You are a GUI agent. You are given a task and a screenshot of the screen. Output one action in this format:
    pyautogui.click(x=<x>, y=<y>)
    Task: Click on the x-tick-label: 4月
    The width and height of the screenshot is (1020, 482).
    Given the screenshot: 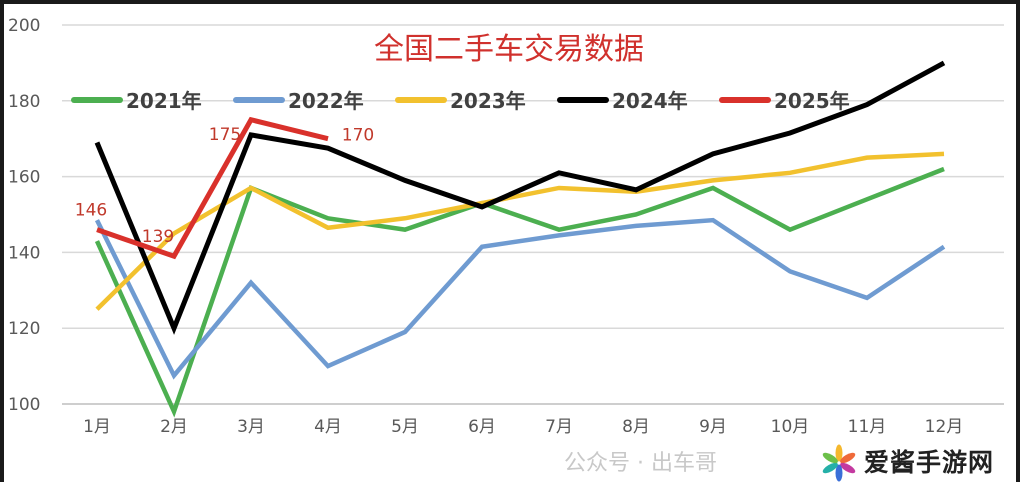 What is the action you would take?
    pyautogui.click(x=328, y=427)
    